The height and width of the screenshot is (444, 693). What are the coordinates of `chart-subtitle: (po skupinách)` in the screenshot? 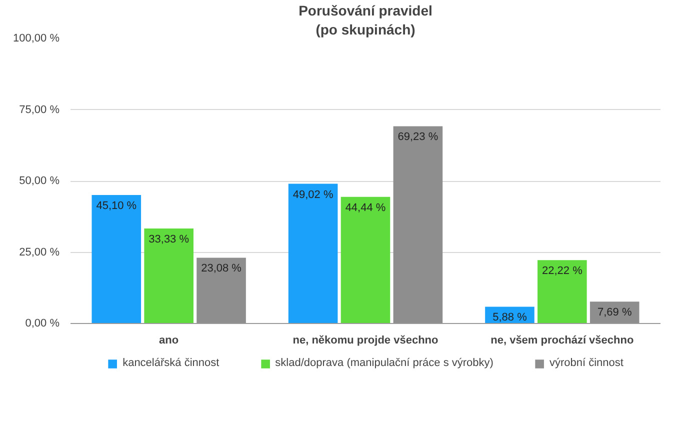 It's located at (366, 30).